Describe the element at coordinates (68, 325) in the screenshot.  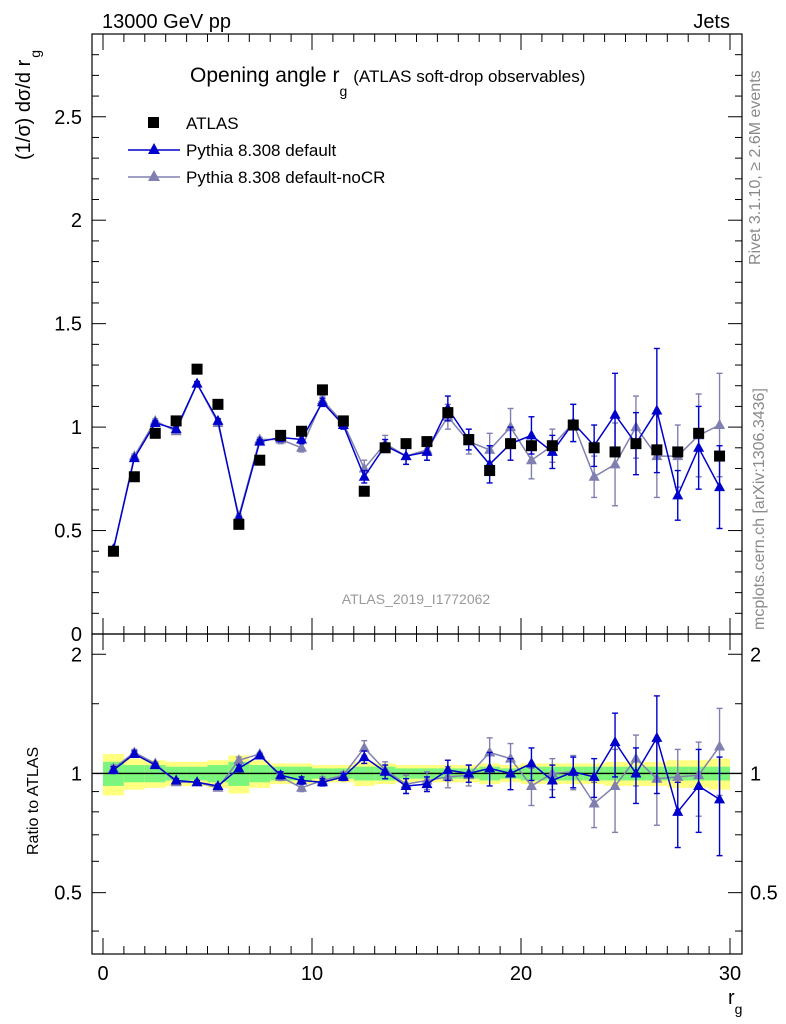
I see `main-y-tick-label: 1.5` at that location.